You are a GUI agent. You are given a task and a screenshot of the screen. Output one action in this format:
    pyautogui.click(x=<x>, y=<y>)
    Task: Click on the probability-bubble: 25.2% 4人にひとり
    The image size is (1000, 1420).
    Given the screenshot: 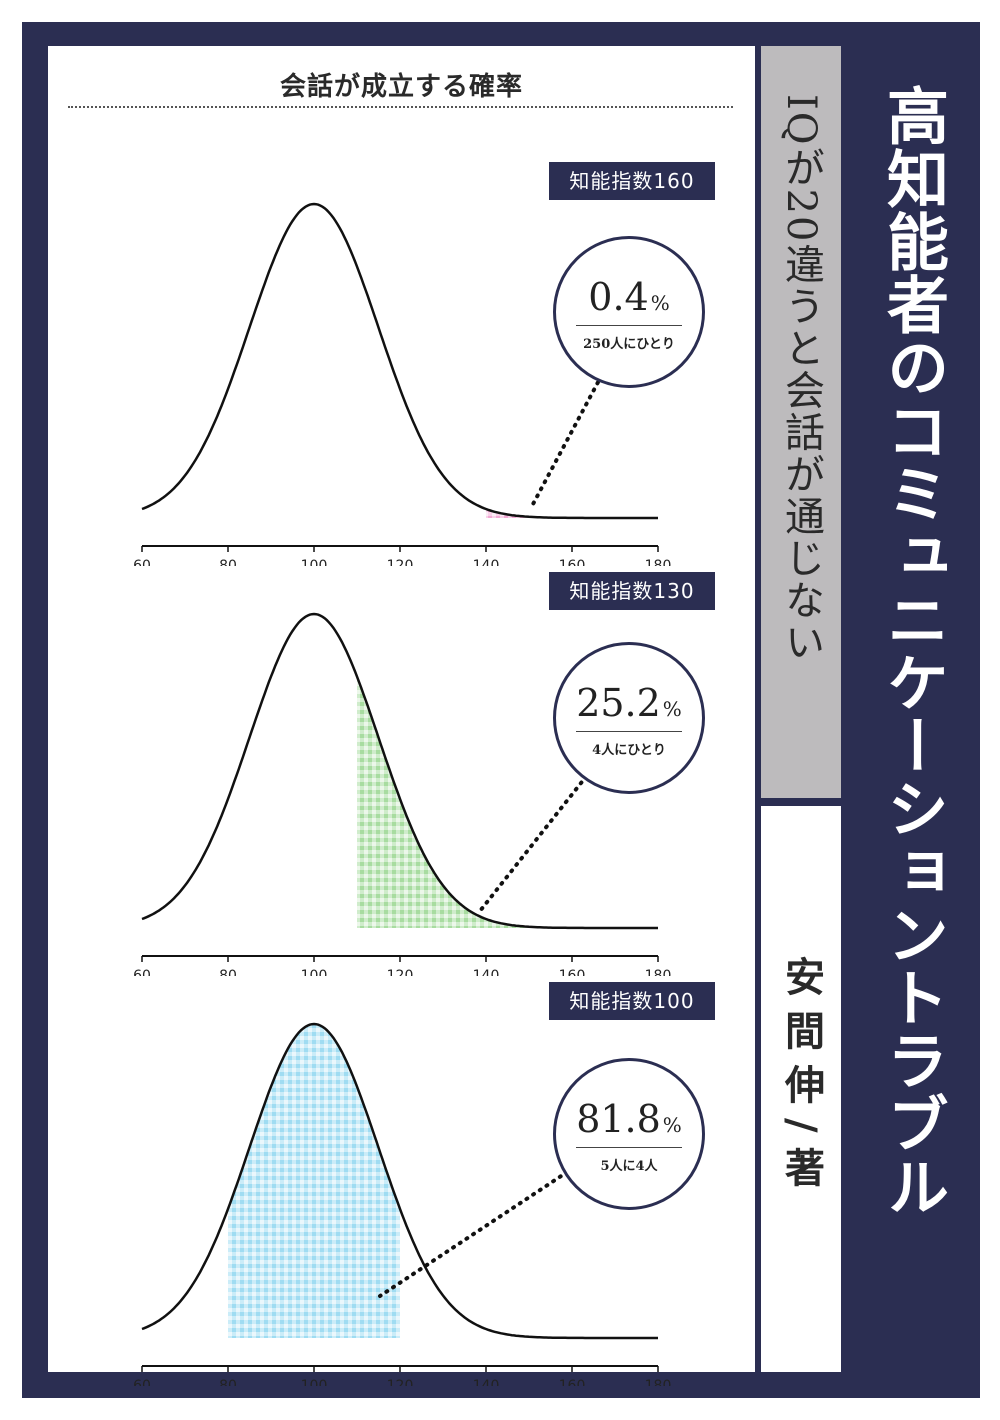 What is the action you would take?
    pyautogui.click(x=629, y=718)
    